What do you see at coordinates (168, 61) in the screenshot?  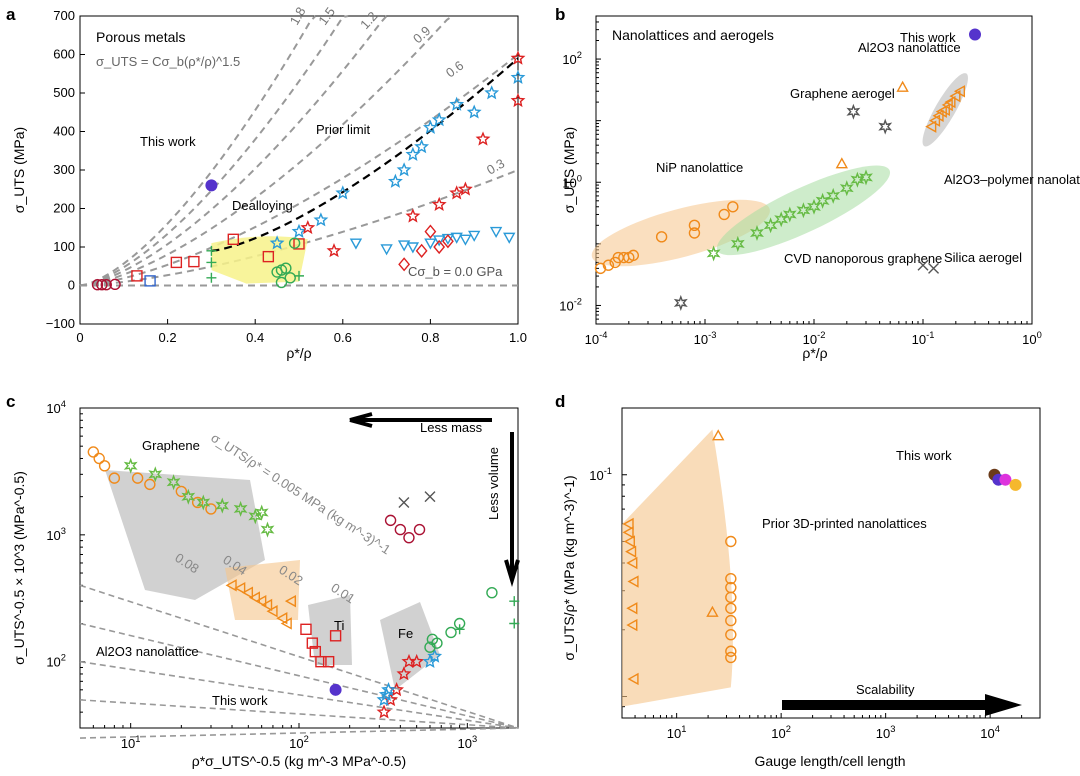 I see `panel-a-equation: σ_UTS = Cσ_b(ρ*/ρ)^1.5` at bounding box center [168, 61].